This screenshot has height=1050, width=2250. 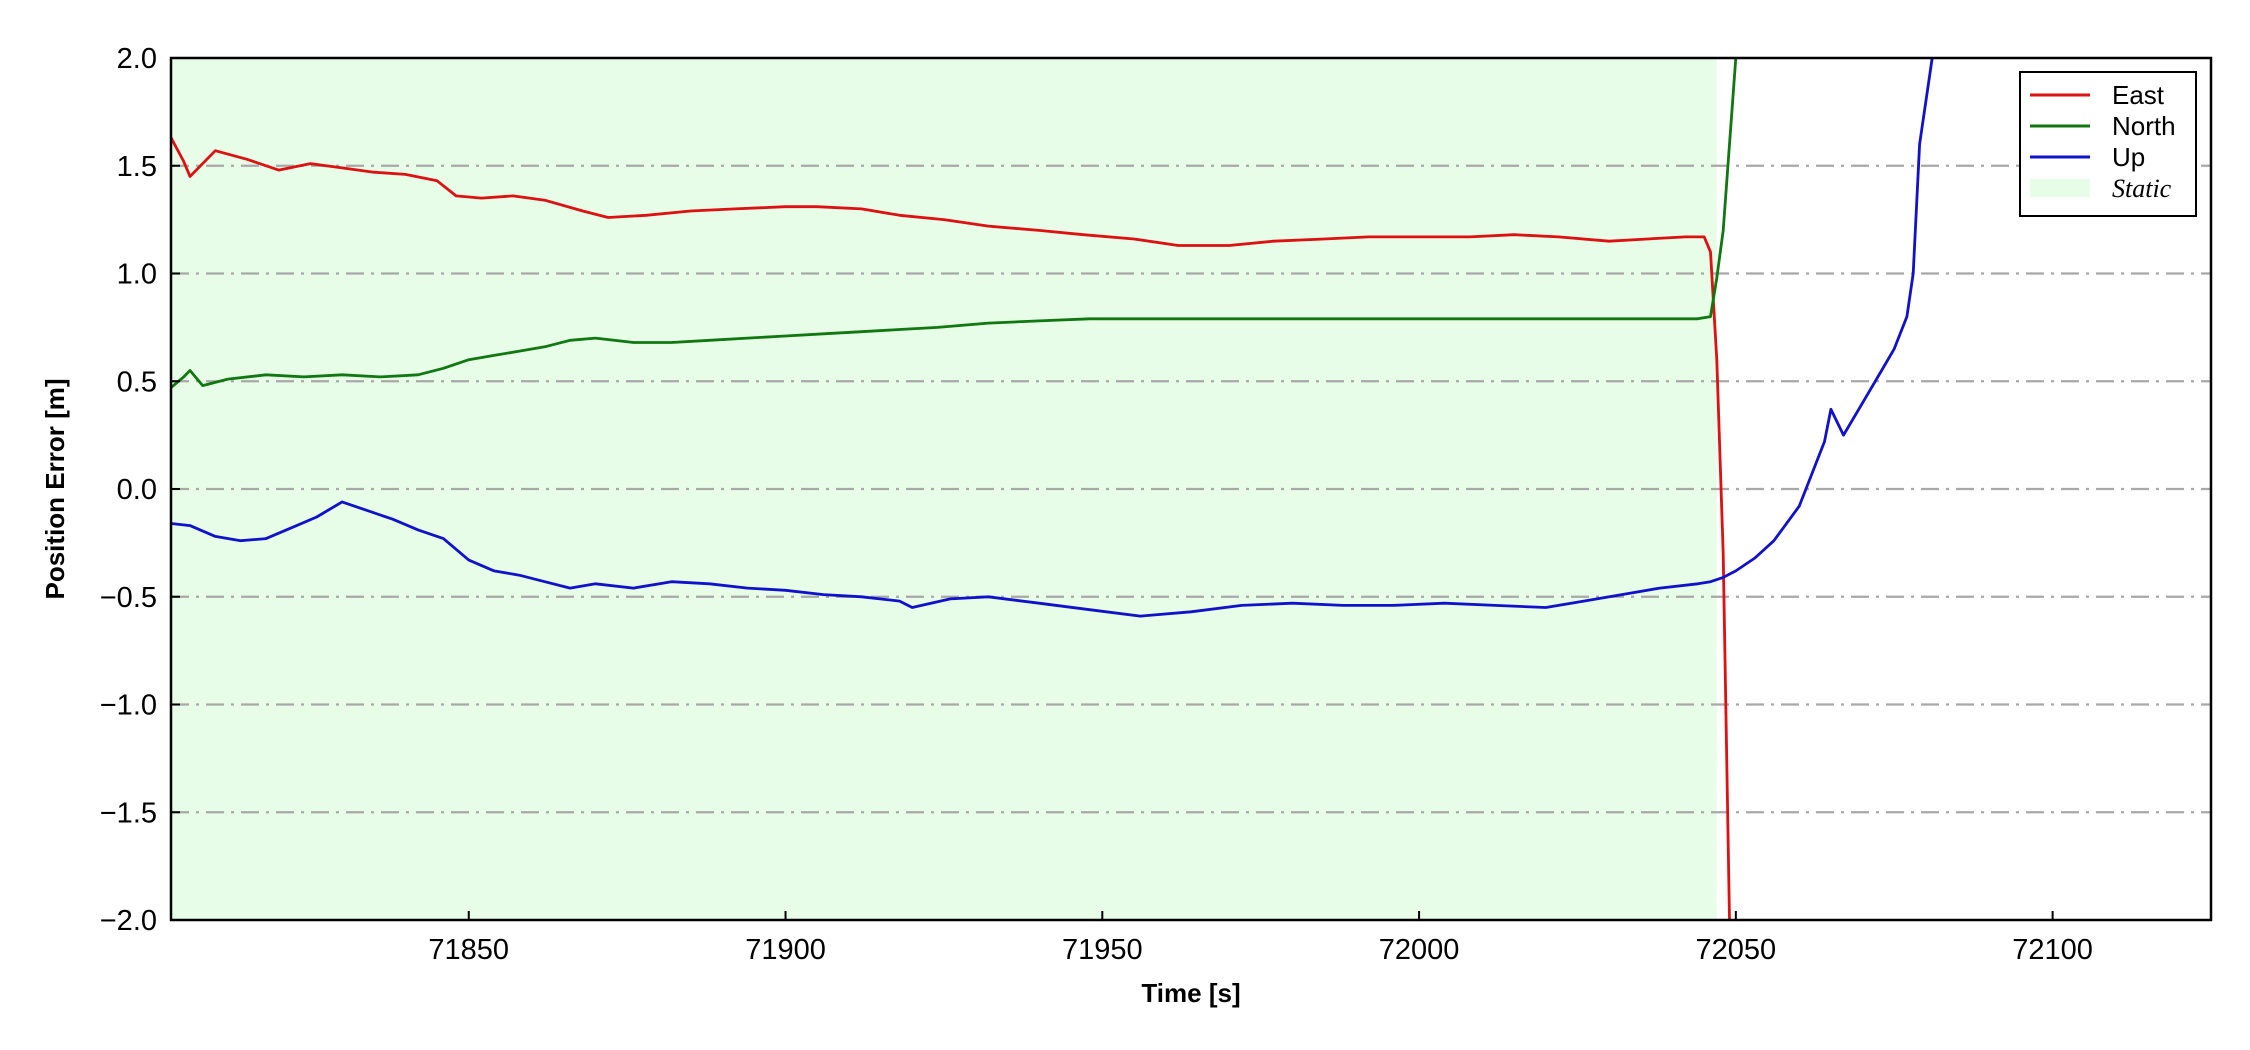 What do you see at coordinates (2144, 126) in the screenshot?
I see `legend-label-north: North` at bounding box center [2144, 126].